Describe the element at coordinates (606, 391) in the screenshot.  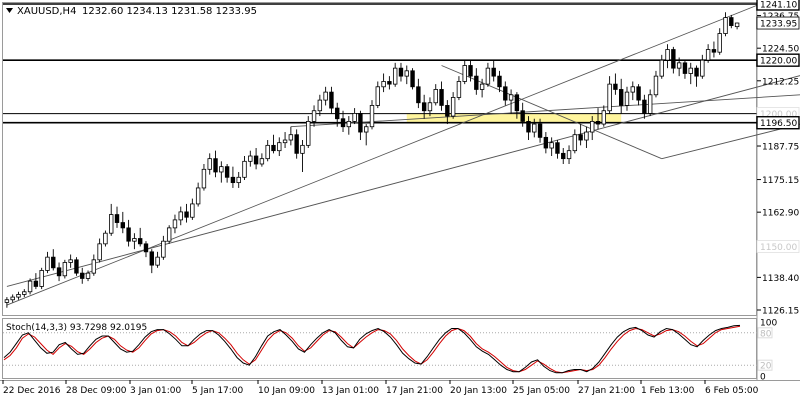
I see `time-tick-label: 27 Jan 21:00` at that location.